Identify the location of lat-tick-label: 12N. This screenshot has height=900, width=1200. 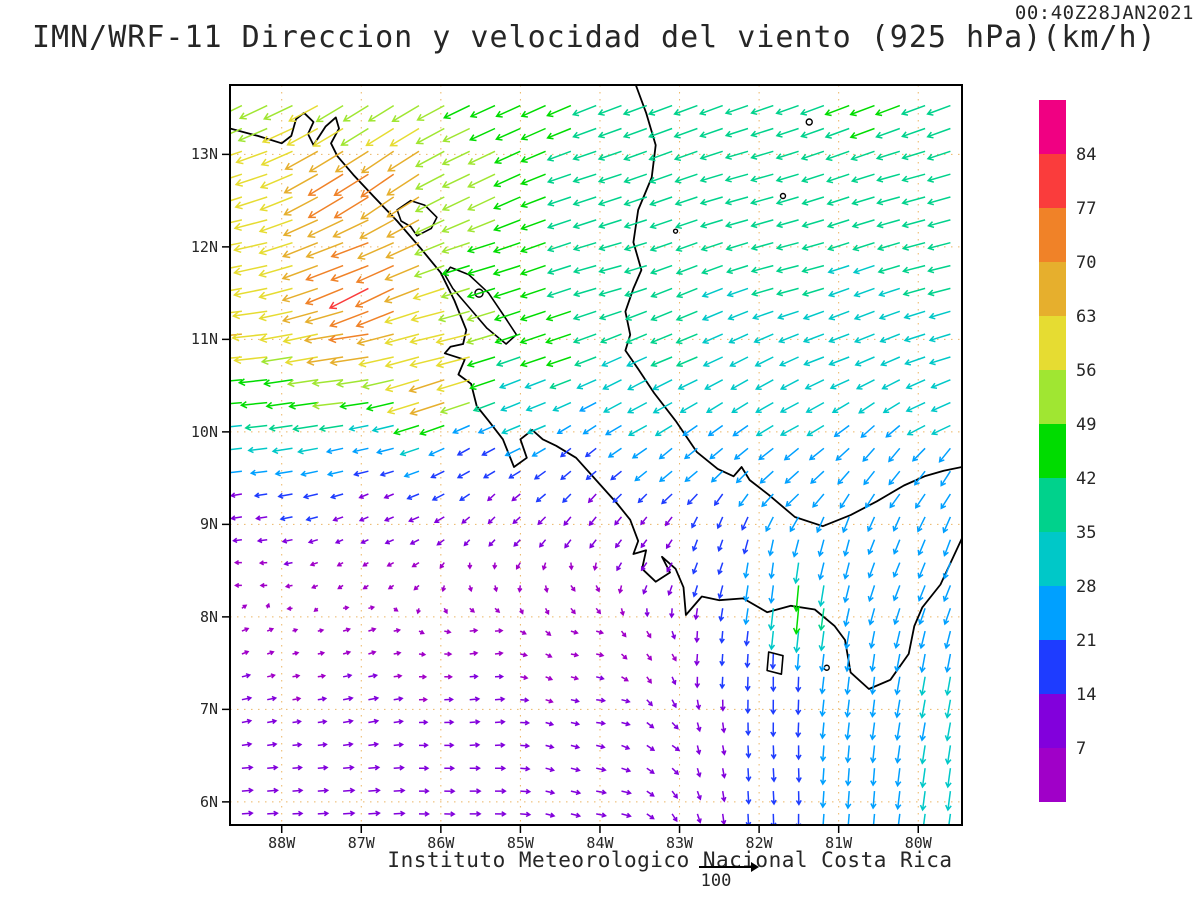
(204, 246).